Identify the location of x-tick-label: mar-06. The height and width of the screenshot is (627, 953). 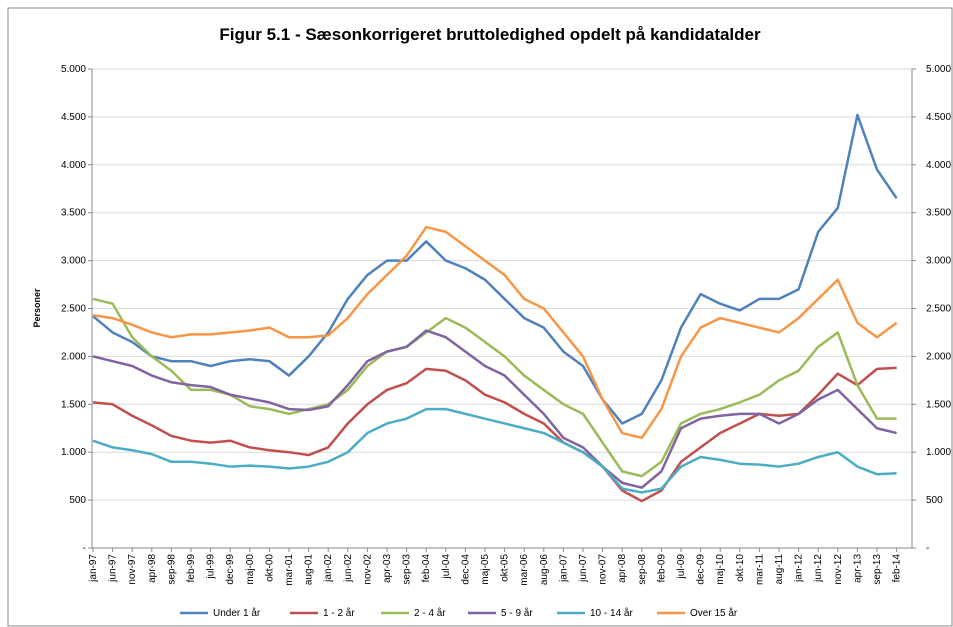
(524, 570).